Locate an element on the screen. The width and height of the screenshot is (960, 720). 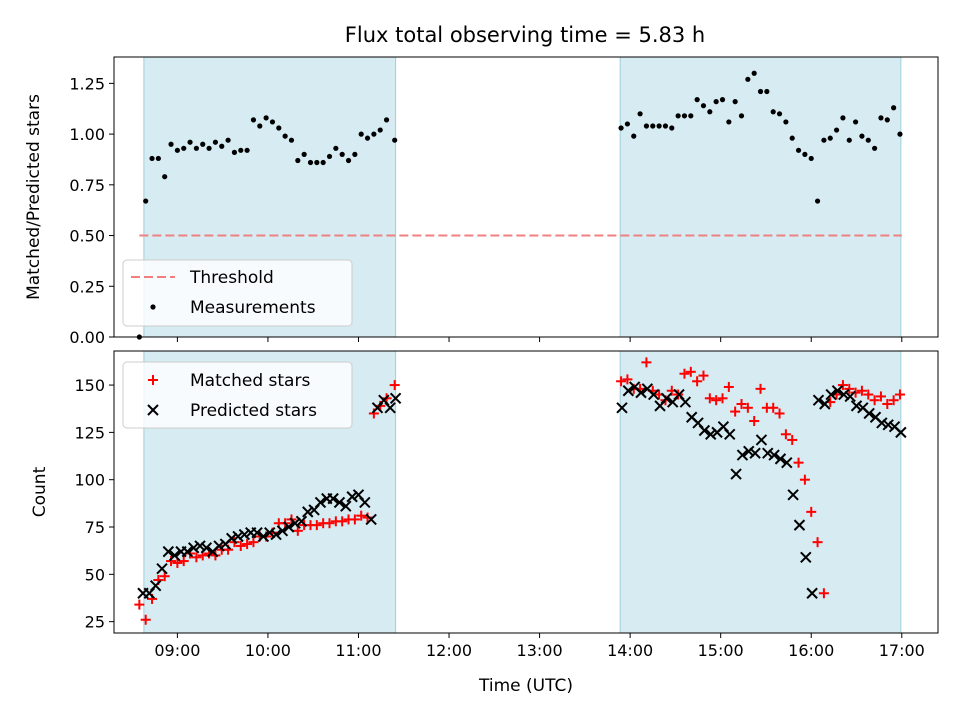
y-tick-label: 25 is located at coordinates (95, 622).